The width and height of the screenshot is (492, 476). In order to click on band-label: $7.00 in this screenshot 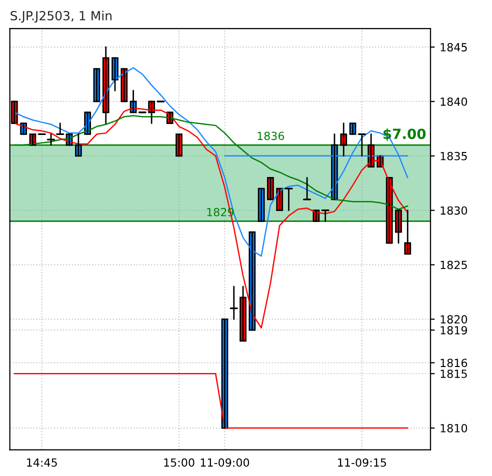, I will do `click(404, 134)`.